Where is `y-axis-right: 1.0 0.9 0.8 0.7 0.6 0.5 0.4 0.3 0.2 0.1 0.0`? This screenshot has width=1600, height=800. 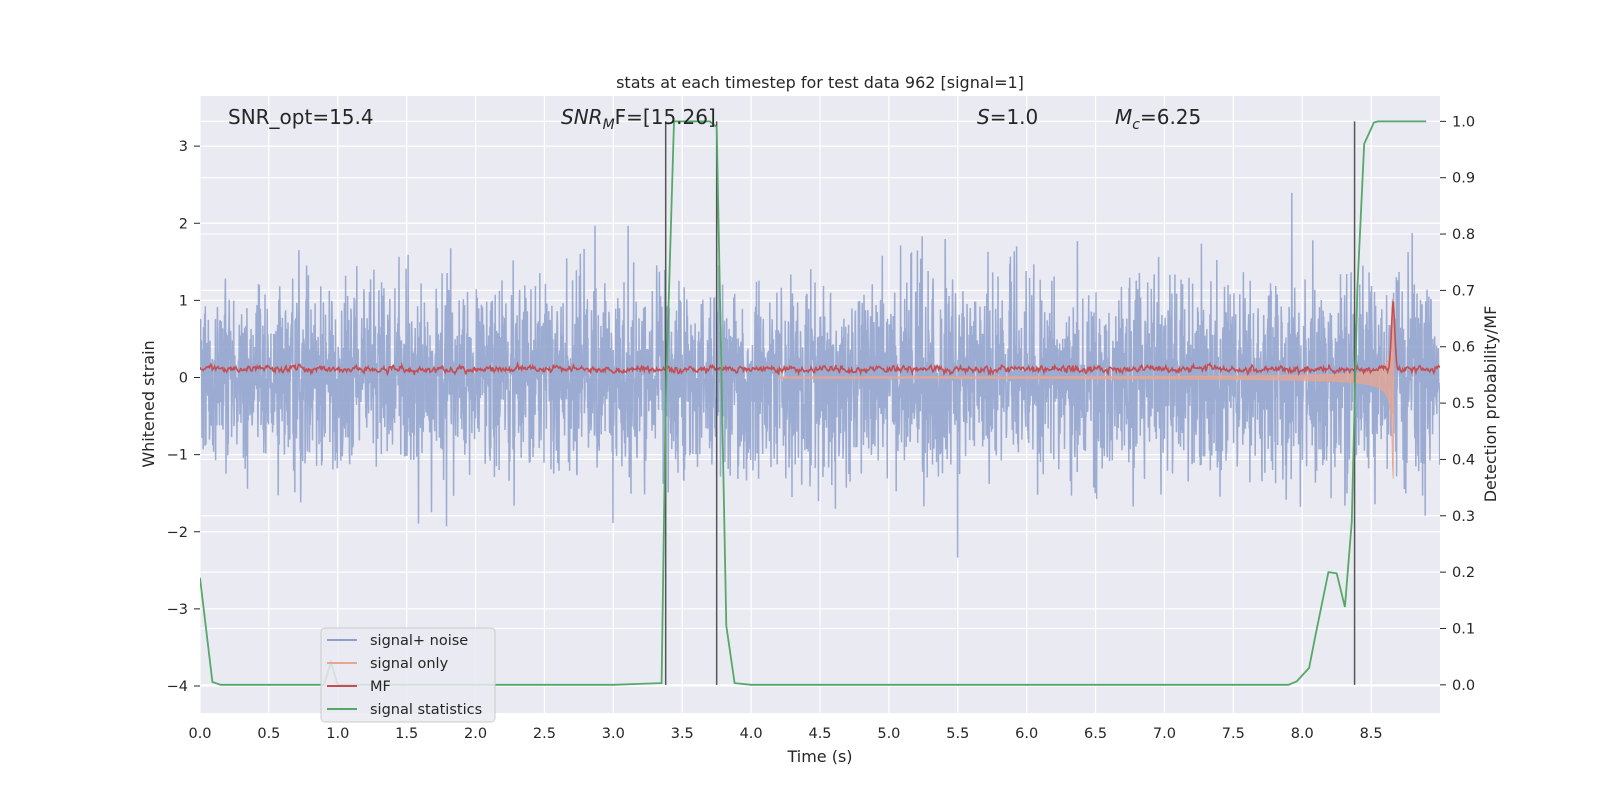 y-axis-right: 1.0 0.9 0.8 0.7 0.6 0.5 0.4 0.3 0.2 0.1 0.0 is located at coordinates (1457, 404).